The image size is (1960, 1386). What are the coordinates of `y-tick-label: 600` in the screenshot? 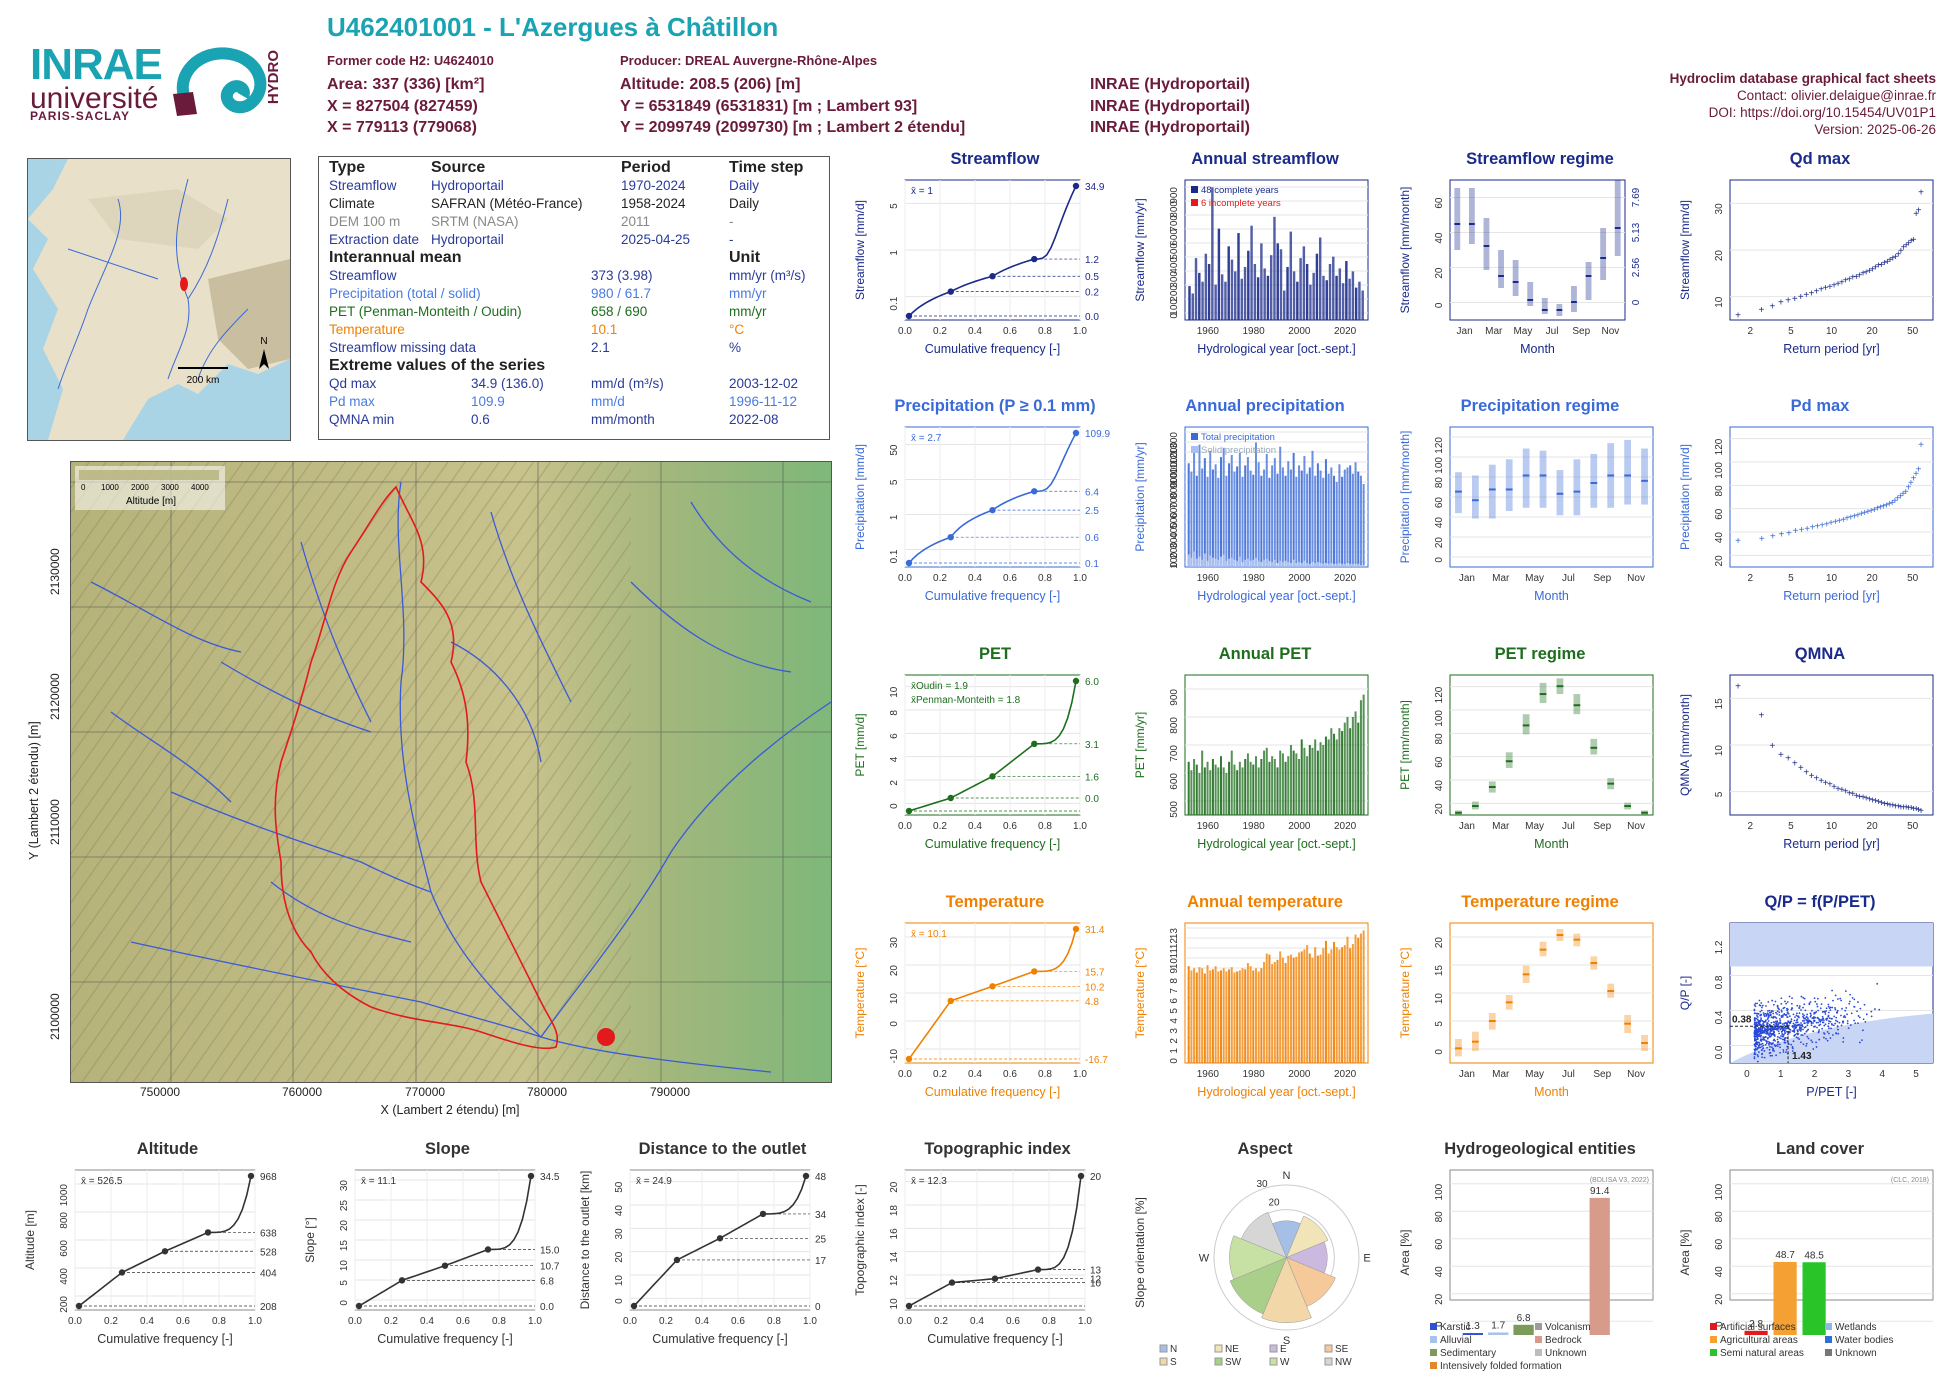 It's located at (64, 1248).